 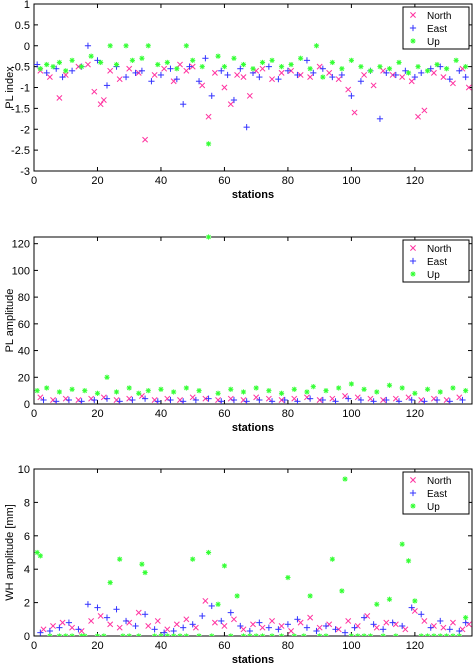 I want to click on y-tick-label: 6, so click(x=27, y=537).